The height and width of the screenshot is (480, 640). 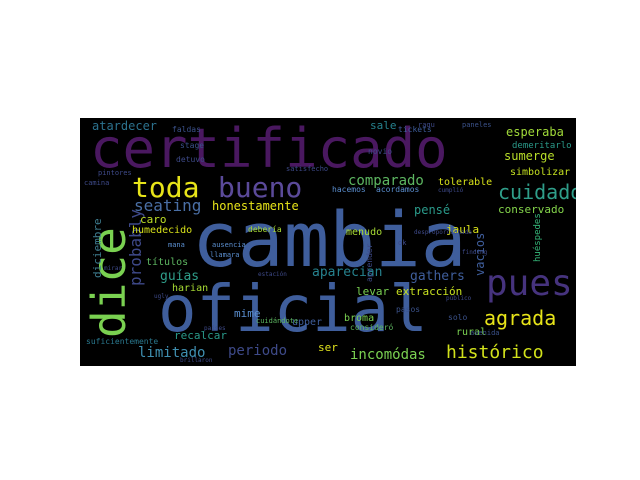 I want to click on word-toda: toda, so click(x=166, y=187).